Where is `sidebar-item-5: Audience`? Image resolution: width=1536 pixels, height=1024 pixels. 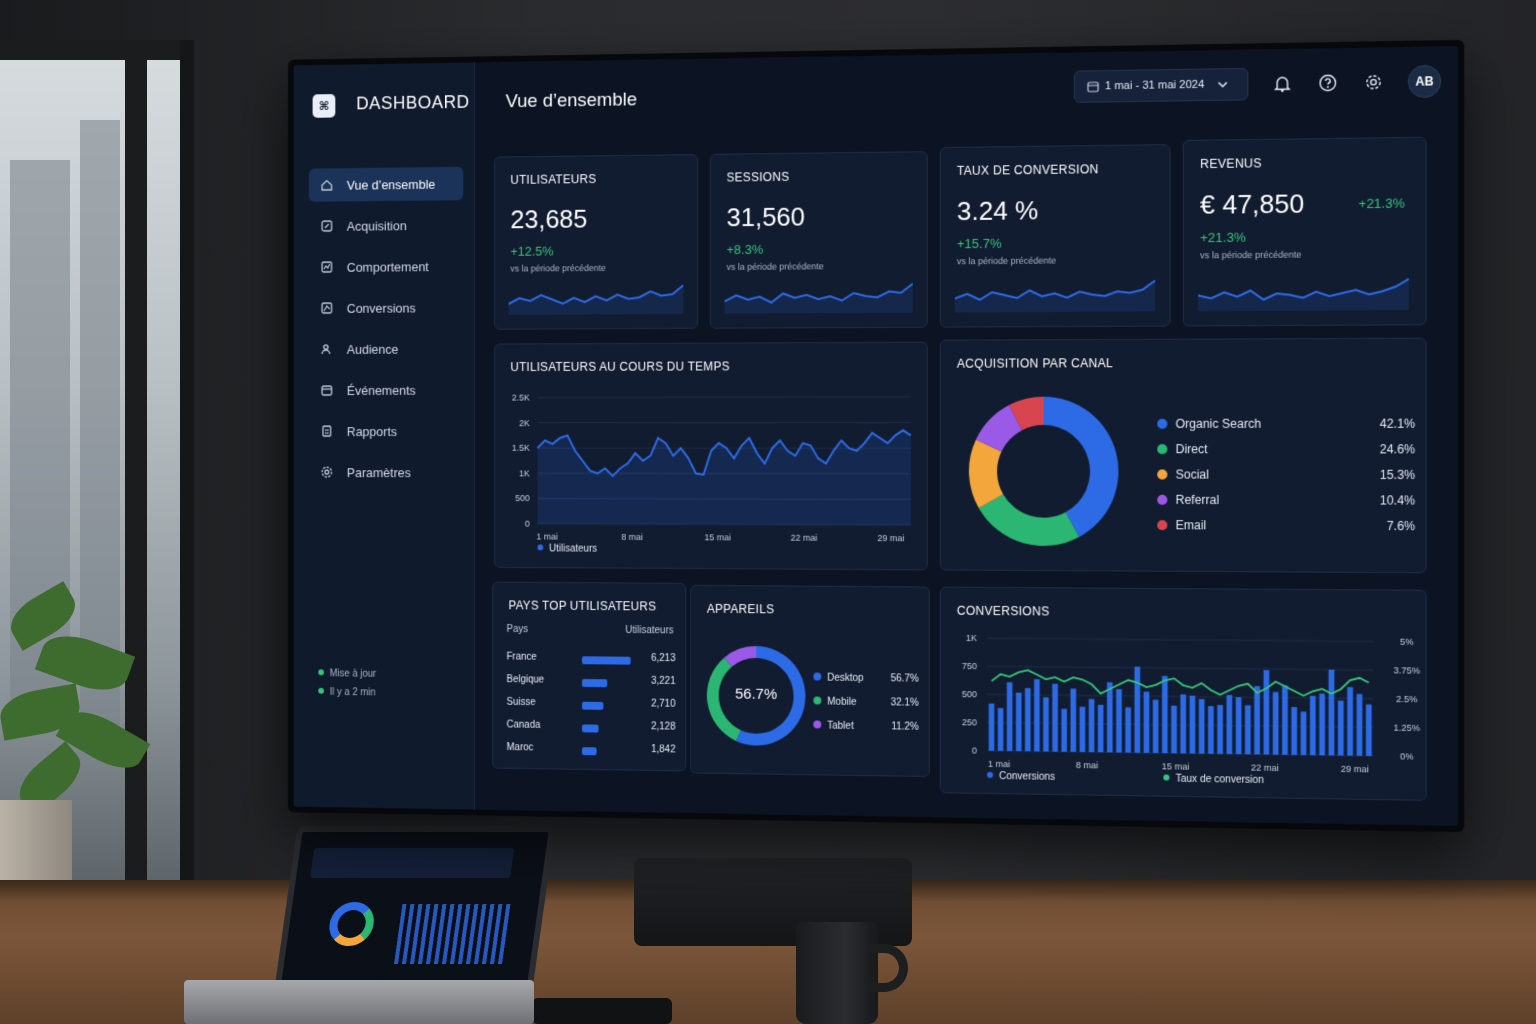
sidebar-item-5: Audience is located at coordinates (386, 349).